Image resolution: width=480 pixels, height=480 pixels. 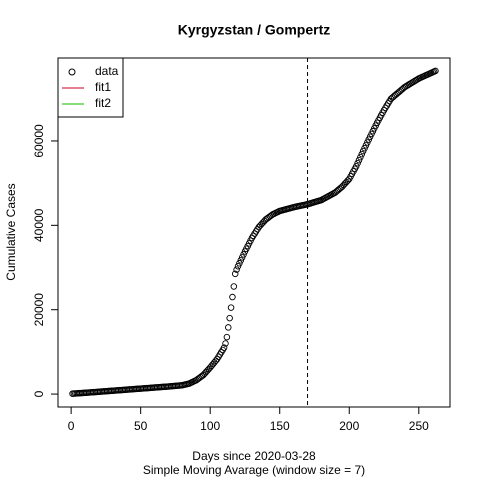 What do you see at coordinates (107, 71) in the screenshot?
I see `legend-label: data` at bounding box center [107, 71].